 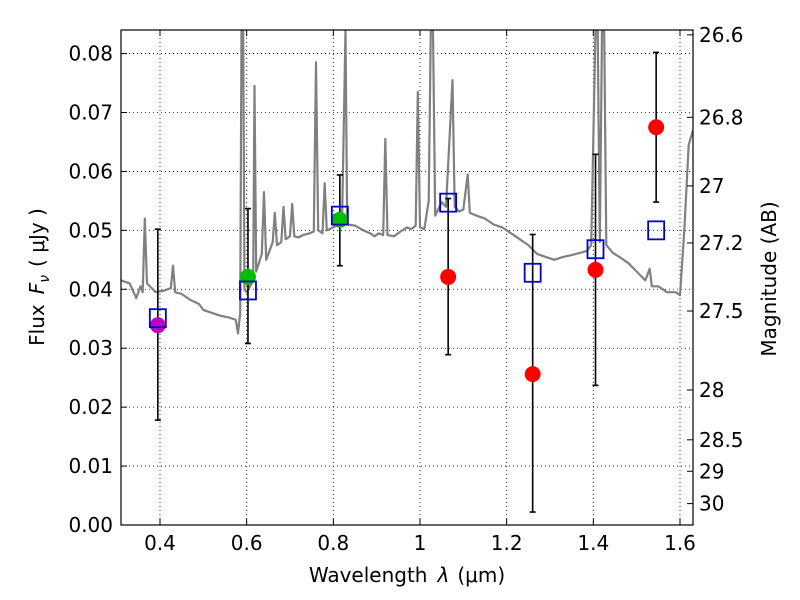 I want to click on x-tick-label: 0.8, so click(x=333, y=543).